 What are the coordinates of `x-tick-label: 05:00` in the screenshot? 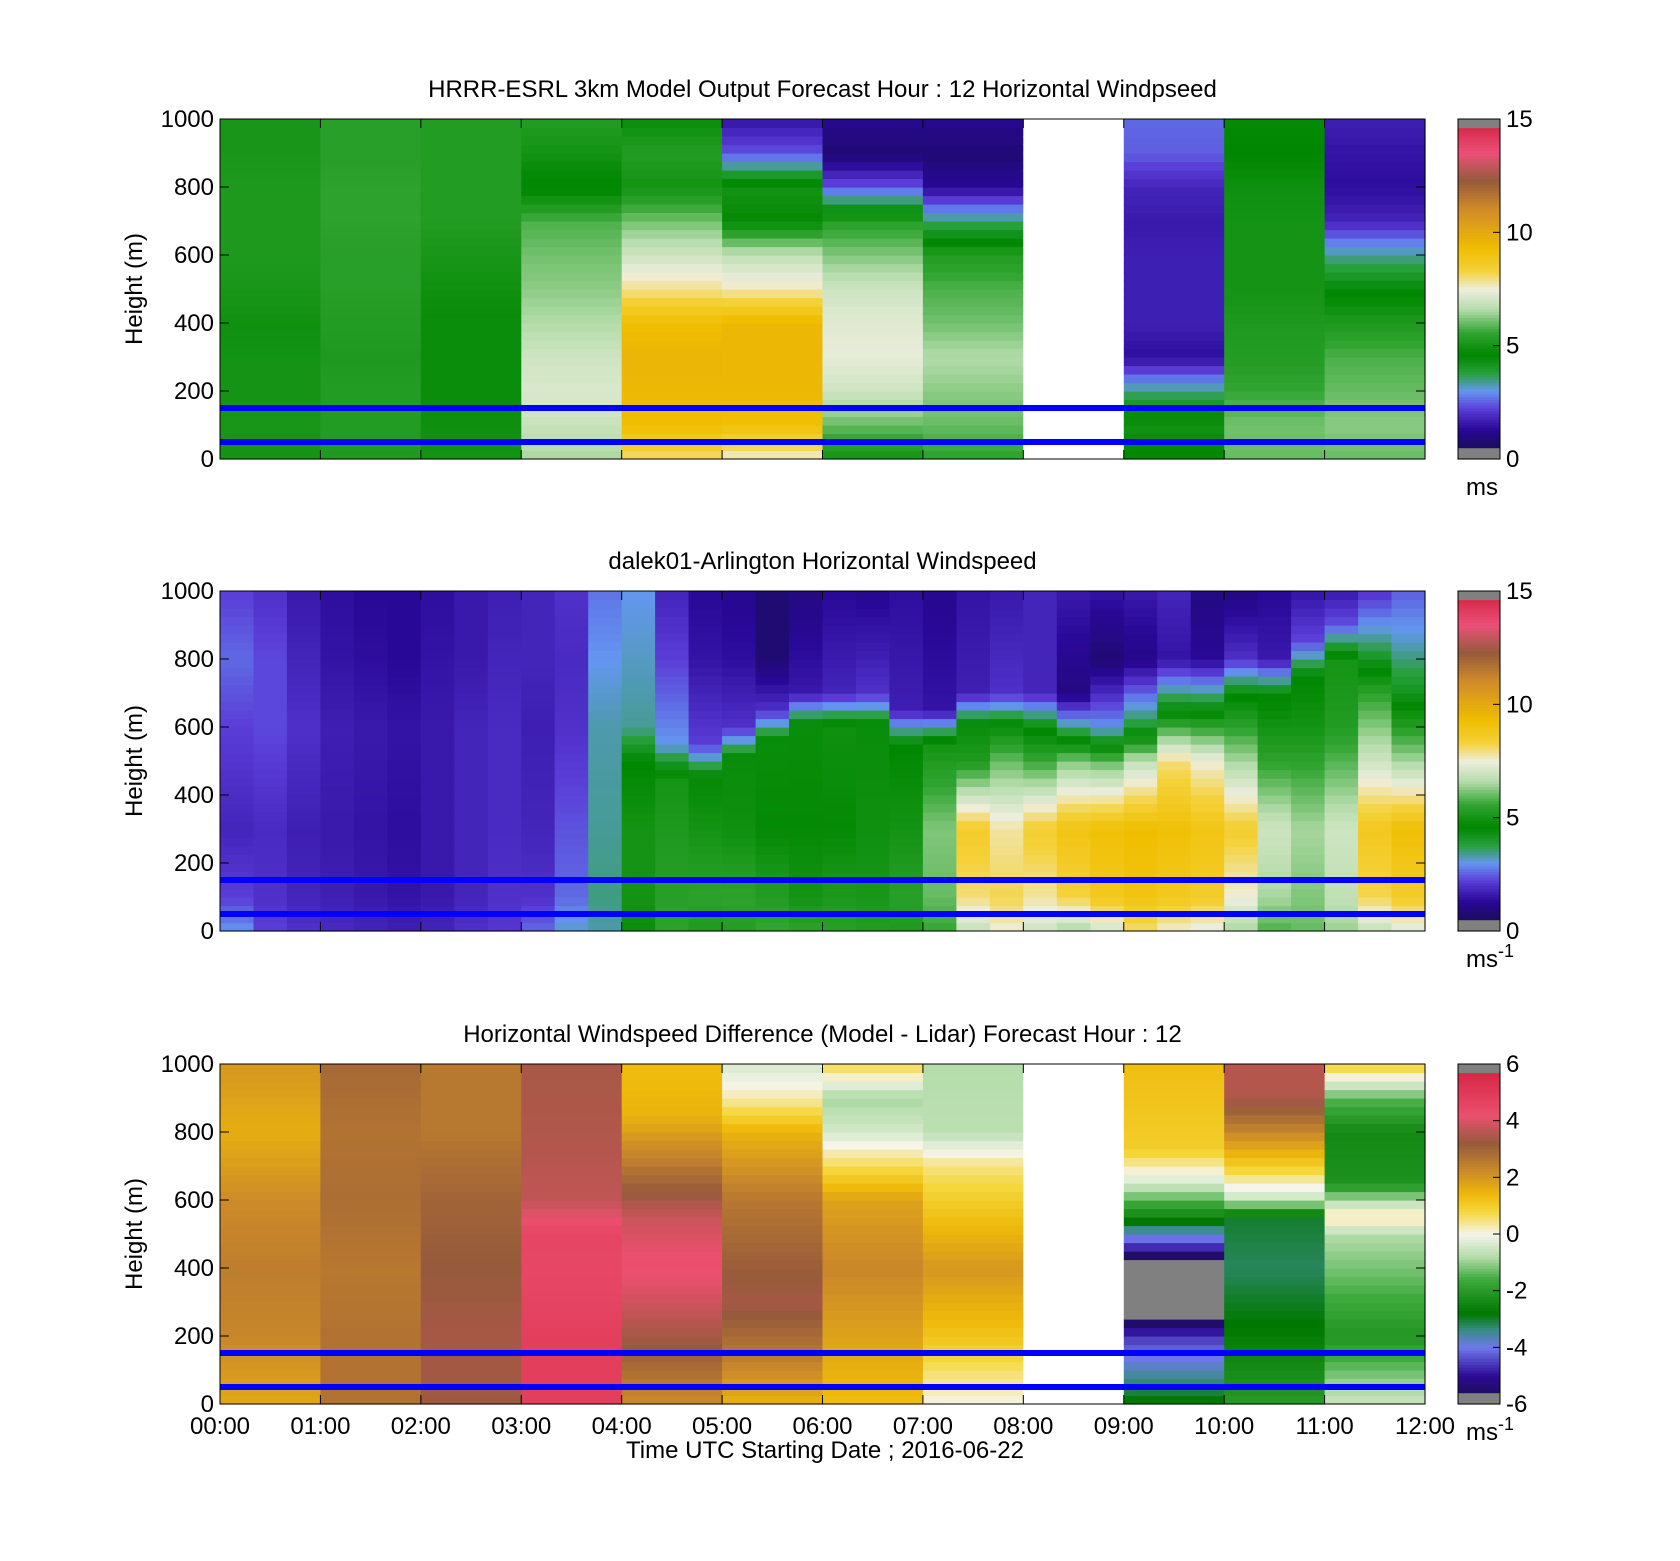 It's located at (722, 1426).